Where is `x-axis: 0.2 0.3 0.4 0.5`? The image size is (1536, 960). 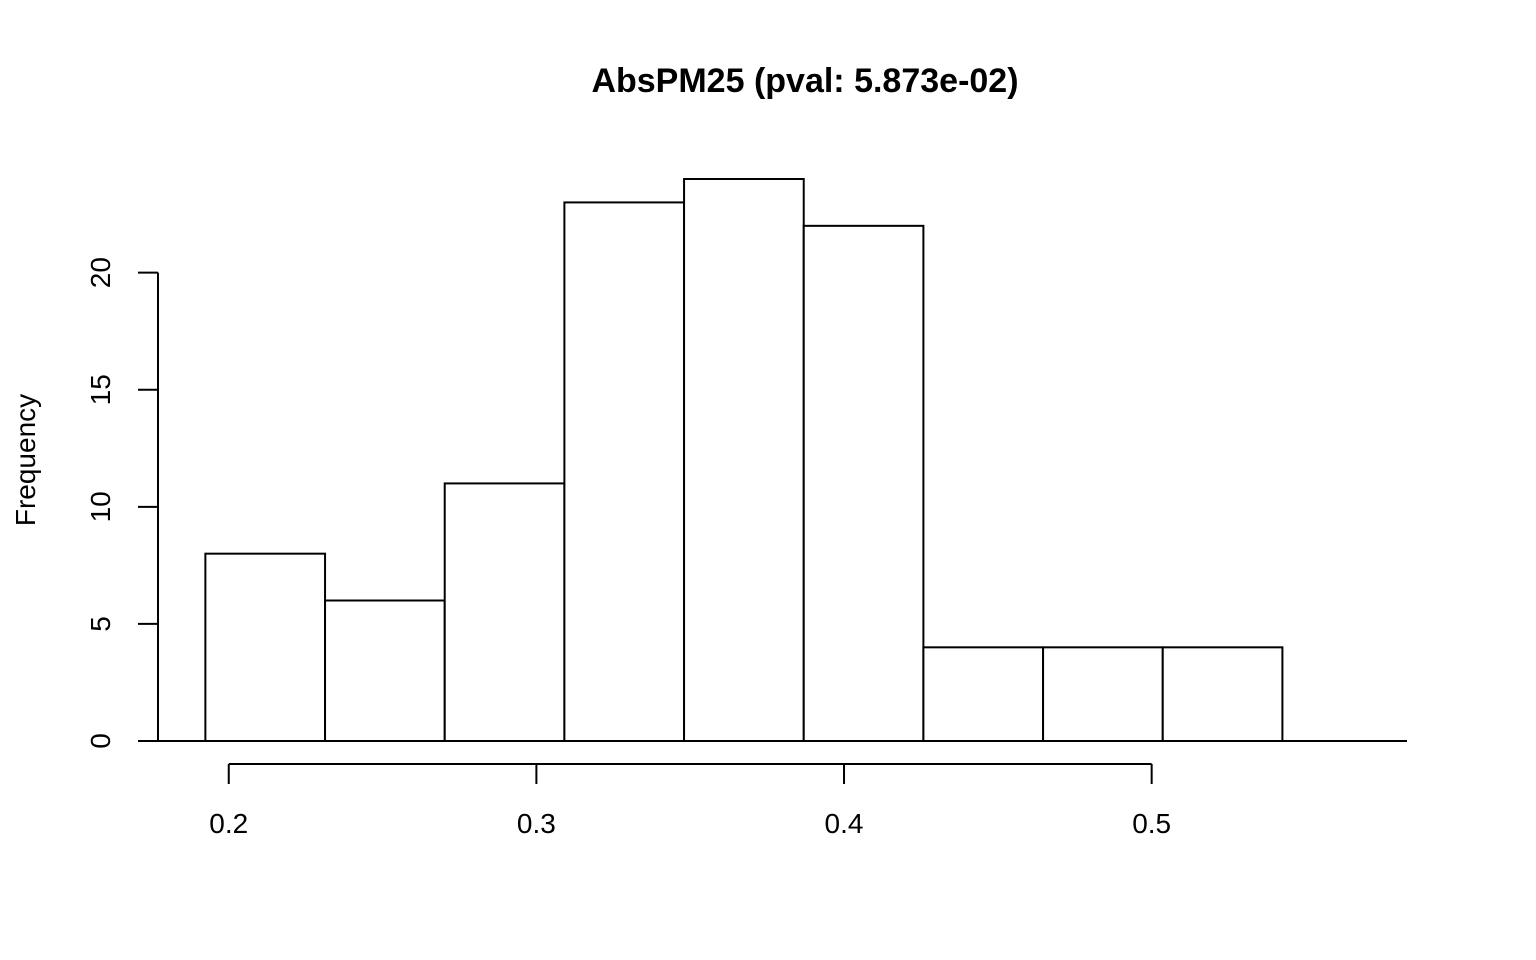
x-axis: 0.2 0.3 0.4 0.5 is located at coordinates (782, 789).